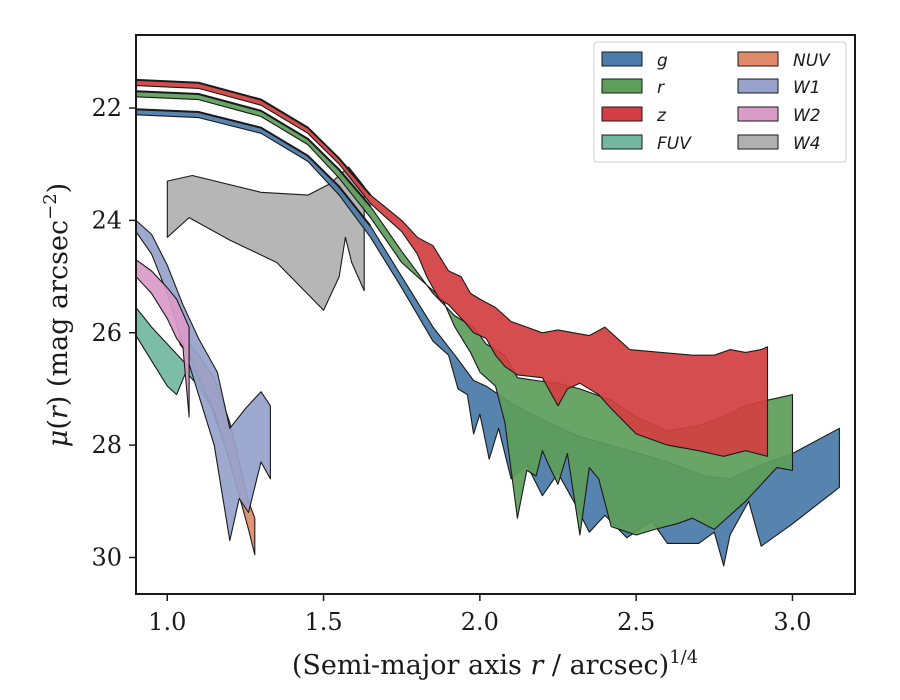  I want to click on y-tick-label: 30, so click(106, 557).